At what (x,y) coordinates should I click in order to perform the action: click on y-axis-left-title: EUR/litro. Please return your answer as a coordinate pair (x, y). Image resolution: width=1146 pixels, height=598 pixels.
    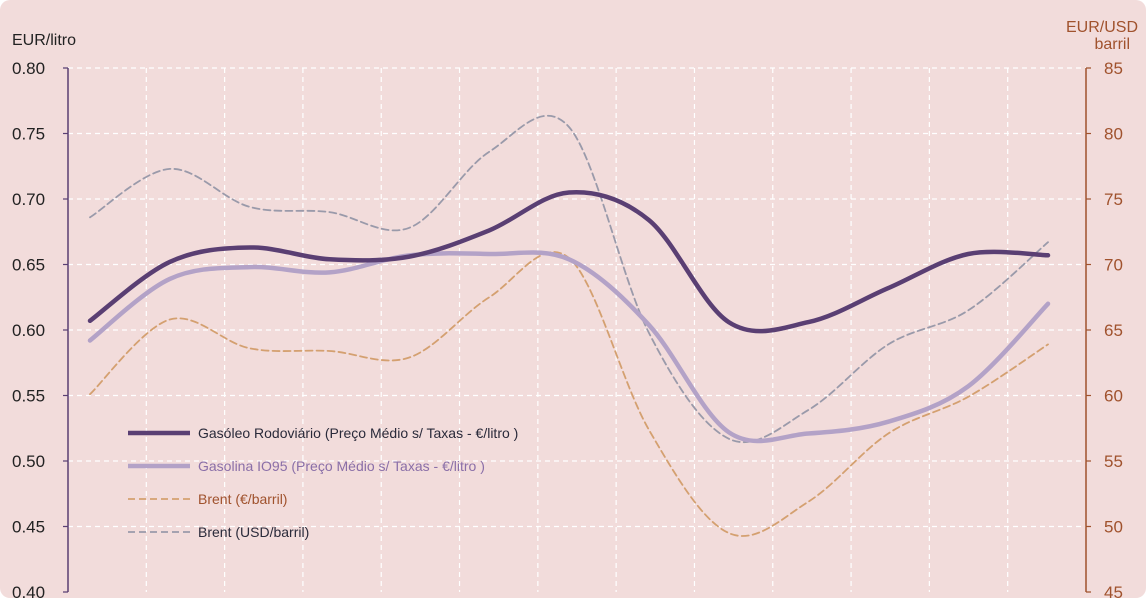
    Looking at the image, I should click on (44, 40).